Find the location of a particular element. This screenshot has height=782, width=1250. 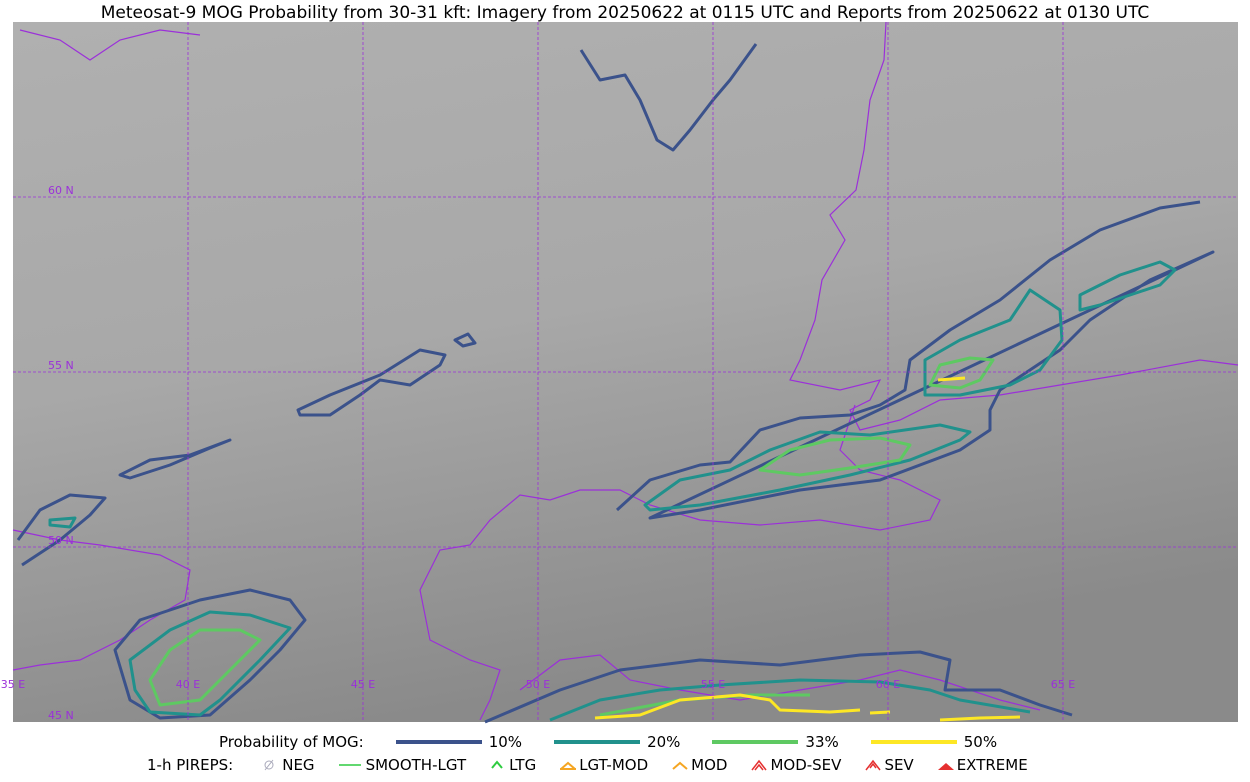

lon-label: 45 E is located at coordinates (363, 684).